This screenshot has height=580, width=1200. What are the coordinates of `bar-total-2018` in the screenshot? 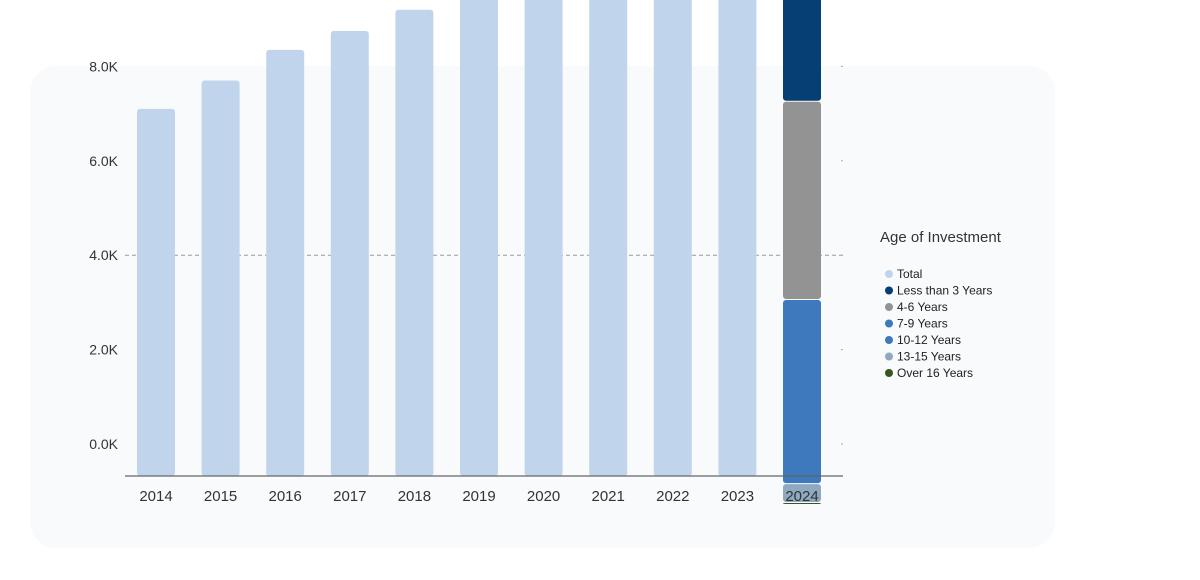 It's located at (414, 242).